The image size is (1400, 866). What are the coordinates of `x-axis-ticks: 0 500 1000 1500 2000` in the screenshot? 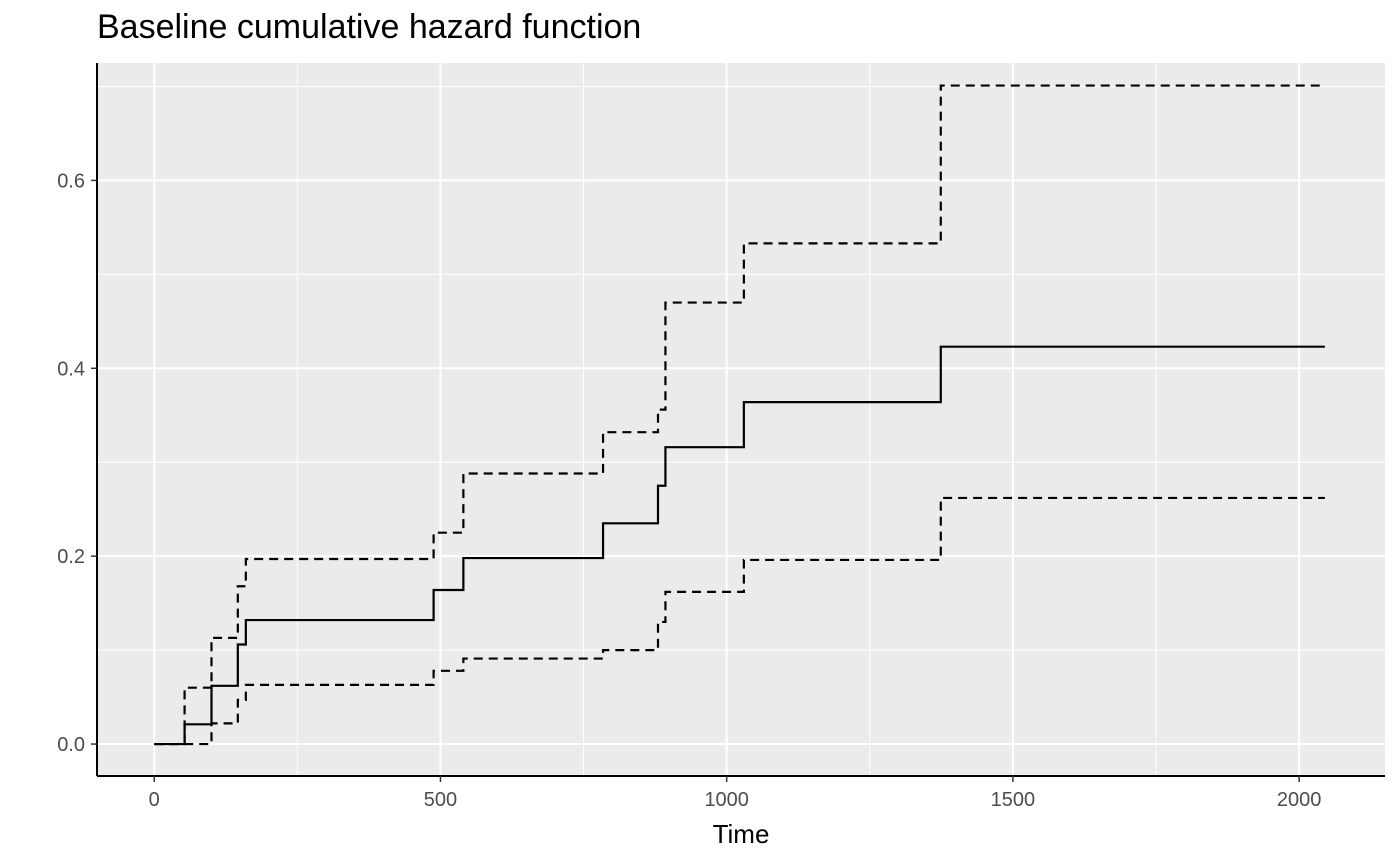 It's located at (735, 793).